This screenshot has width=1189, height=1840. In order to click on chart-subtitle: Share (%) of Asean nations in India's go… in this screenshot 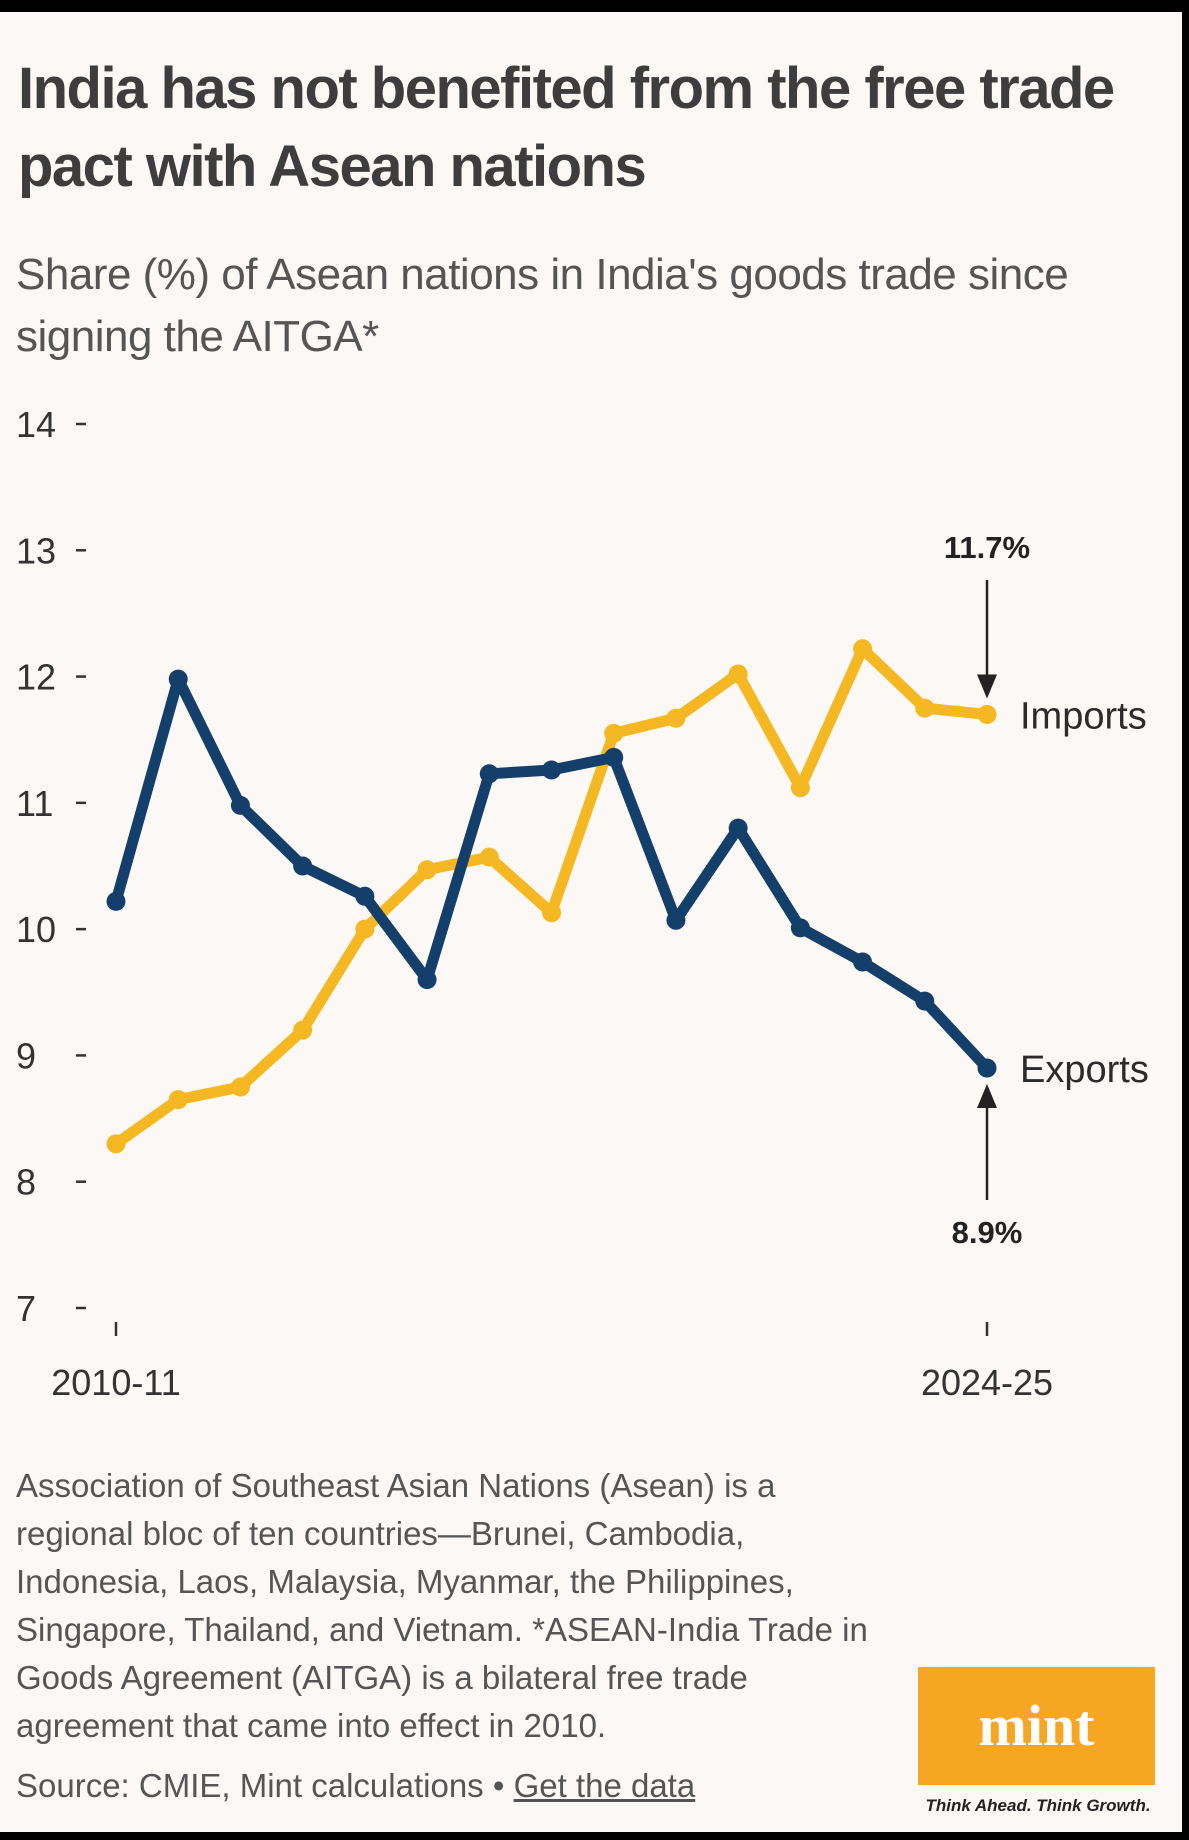, I will do `click(542, 305)`.